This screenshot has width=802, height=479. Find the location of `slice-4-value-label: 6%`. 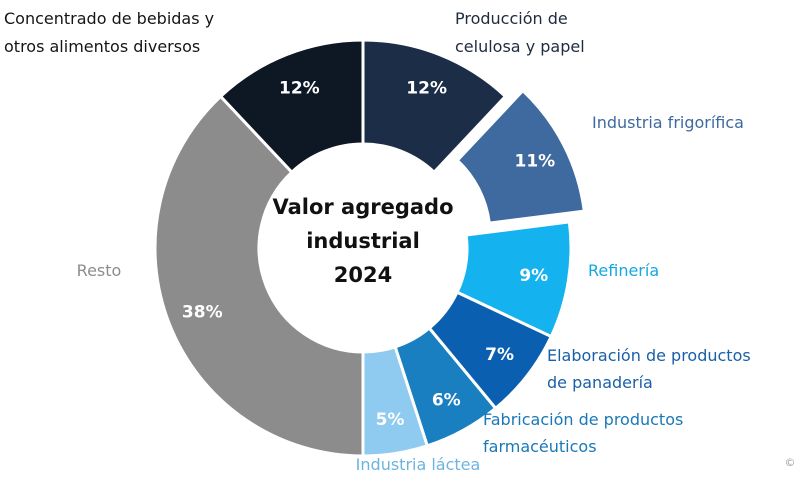

slice-4-value-label: 6% is located at coordinates (446, 400).